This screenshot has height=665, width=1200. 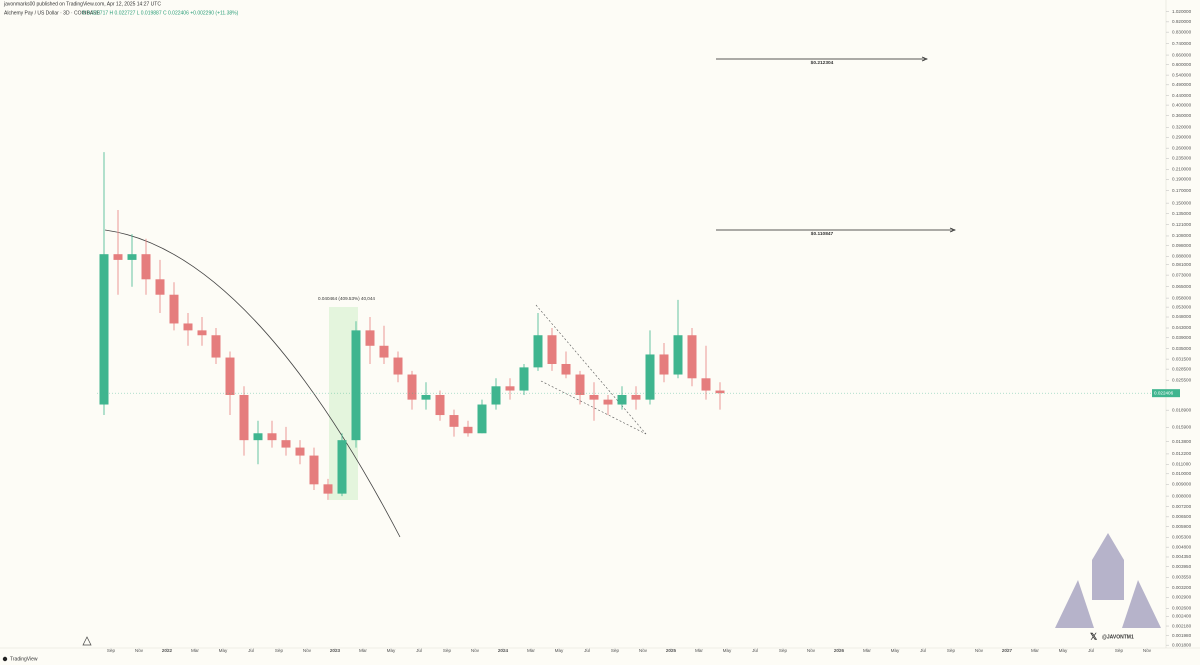 What do you see at coordinates (1182, 213) in the screenshot?
I see `y-tick-label: 0.135000` at bounding box center [1182, 213].